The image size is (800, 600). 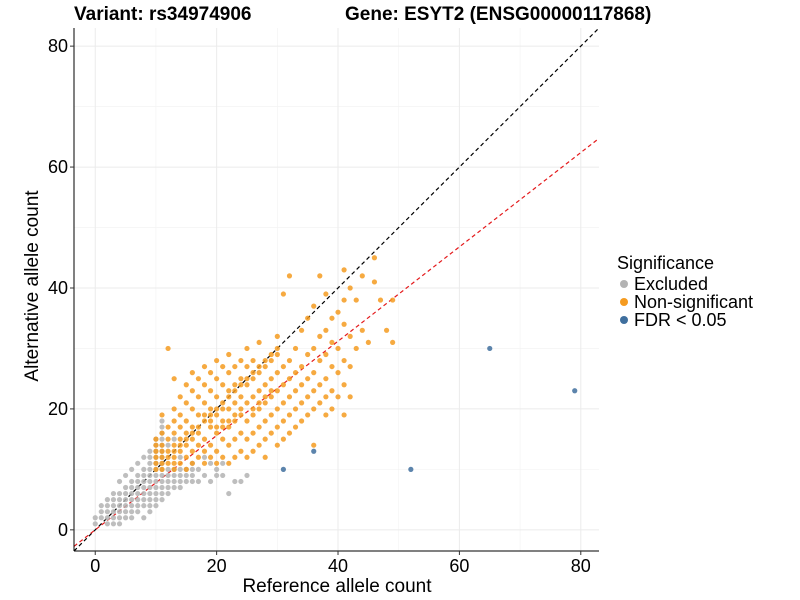 I want to click on y-tick-label: 0, so click(x=63, y=530).